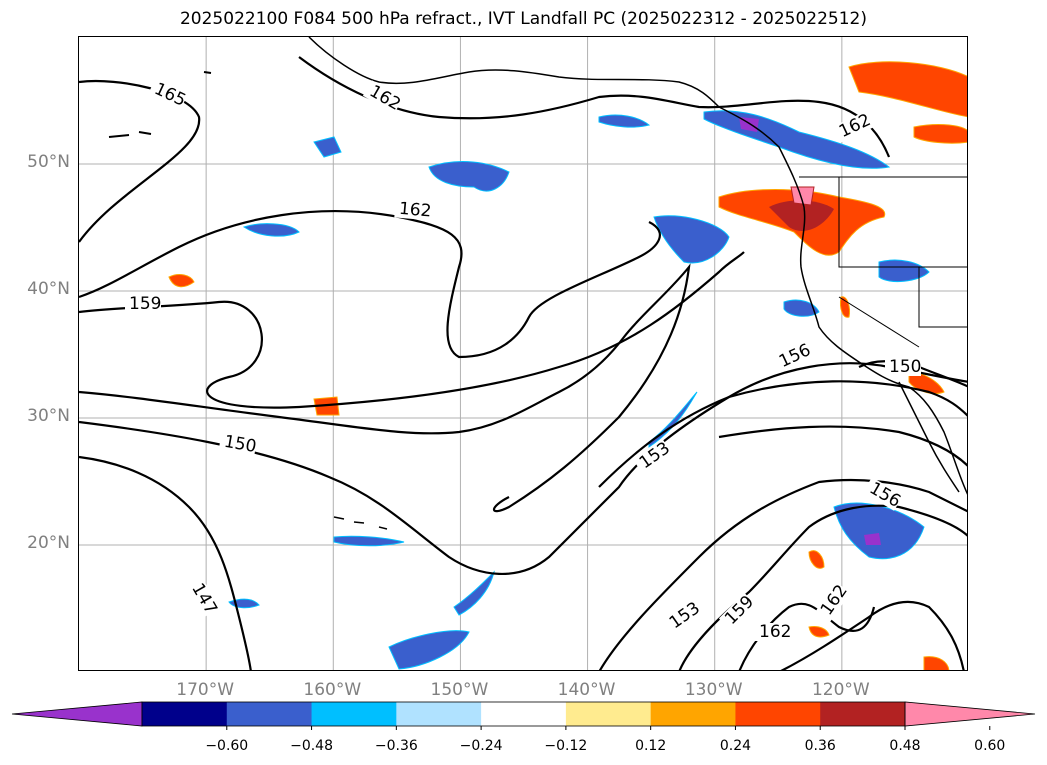  I want to click on colorbar-tick-label: −0.24, so click(481, 746).